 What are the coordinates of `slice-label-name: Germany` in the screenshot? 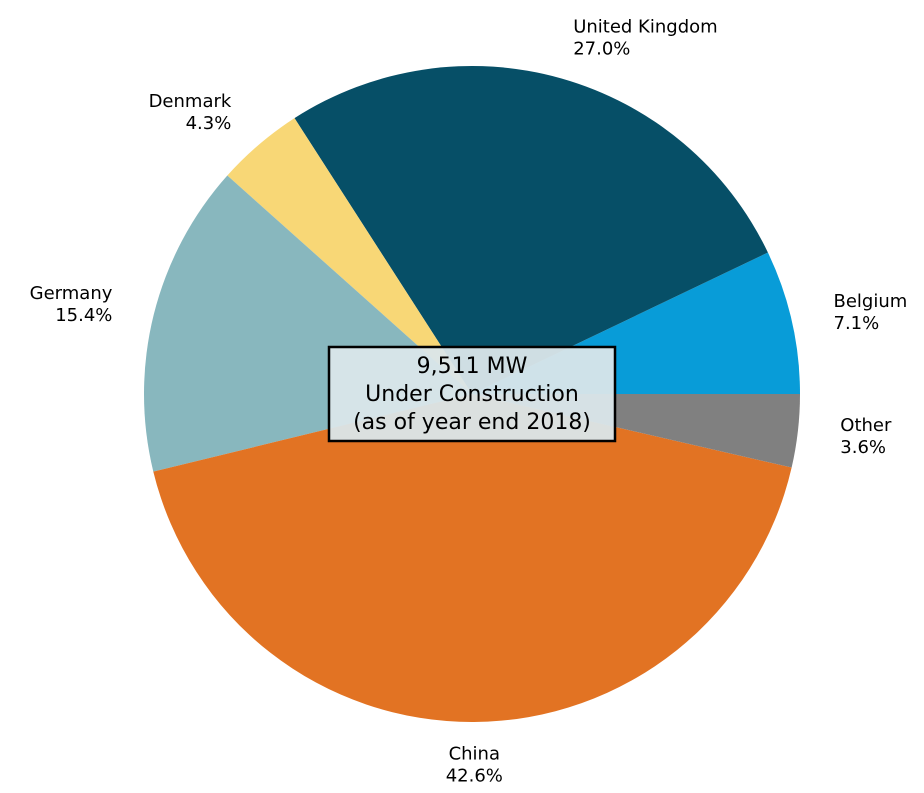 It's located at (71, 293).